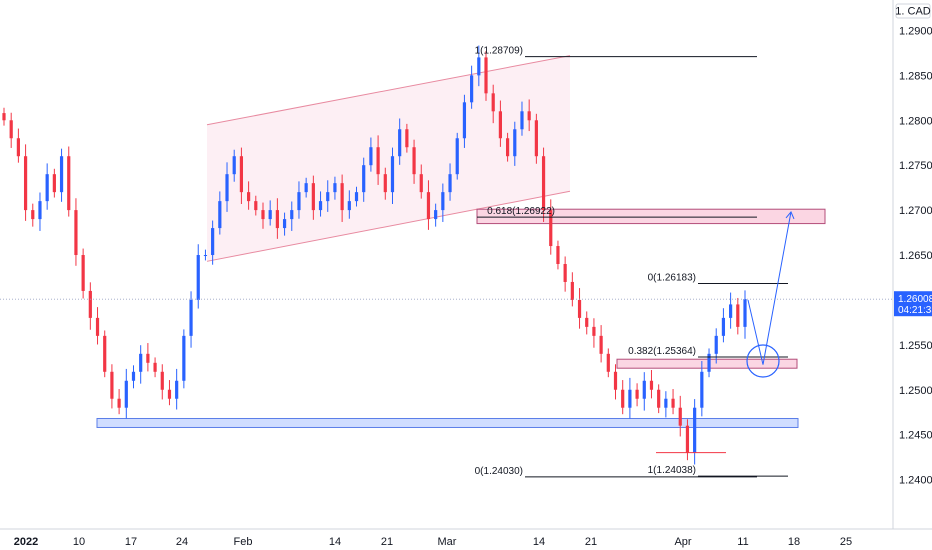 The height and width of the screenshot is (550, 932). I want to click on channel-upper-line, so click(388, 90).